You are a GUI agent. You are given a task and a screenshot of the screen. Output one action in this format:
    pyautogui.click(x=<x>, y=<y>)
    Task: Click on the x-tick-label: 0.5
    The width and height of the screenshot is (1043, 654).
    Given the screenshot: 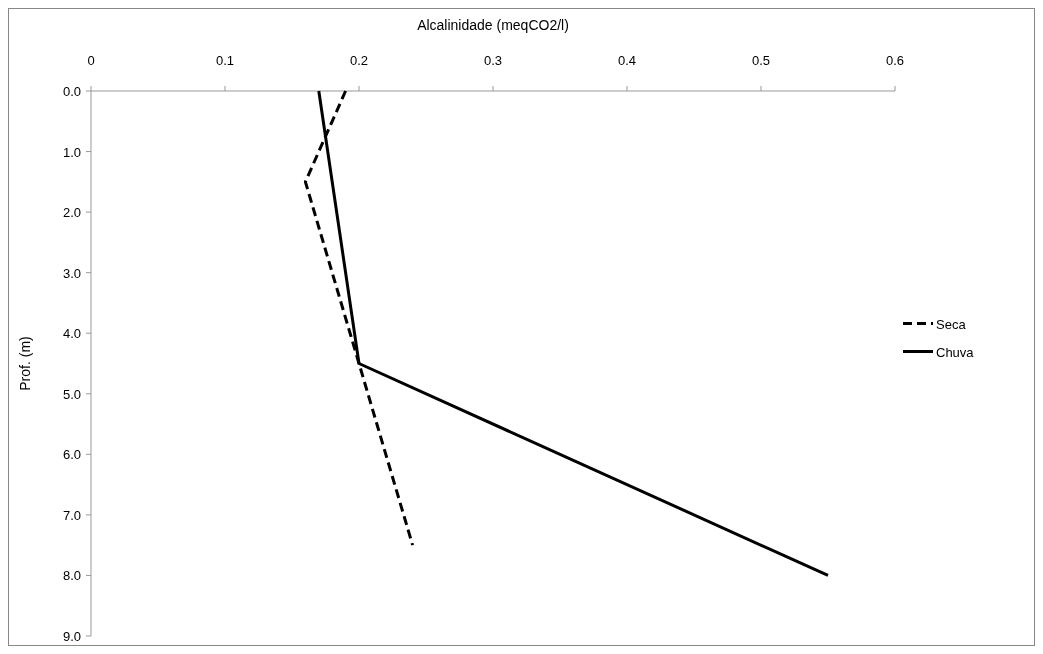 What is the action you would take?
    pyautogui.click(x=761, y=60)
    